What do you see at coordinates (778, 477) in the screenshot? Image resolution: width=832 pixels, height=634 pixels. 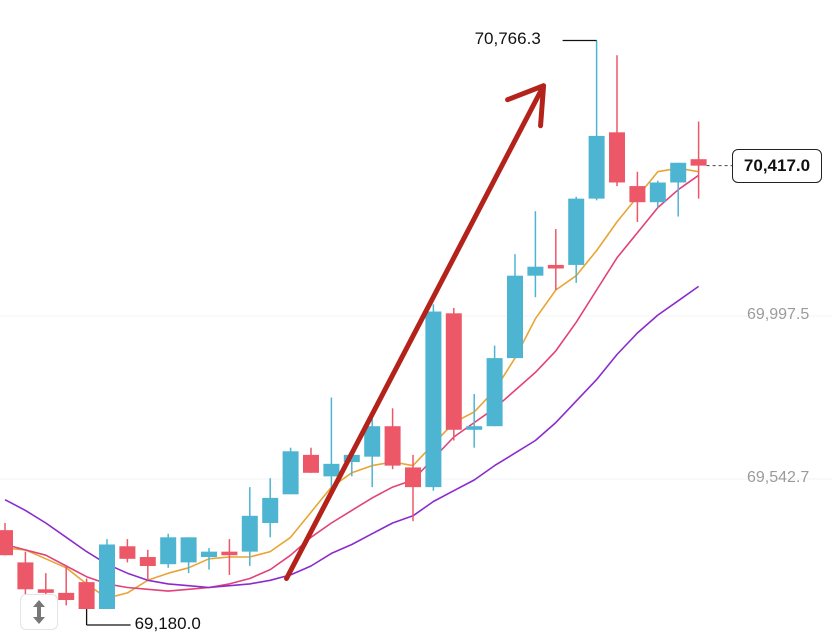 I see `price-axis-label: 69,542.7` at bounding box center [778, 477].